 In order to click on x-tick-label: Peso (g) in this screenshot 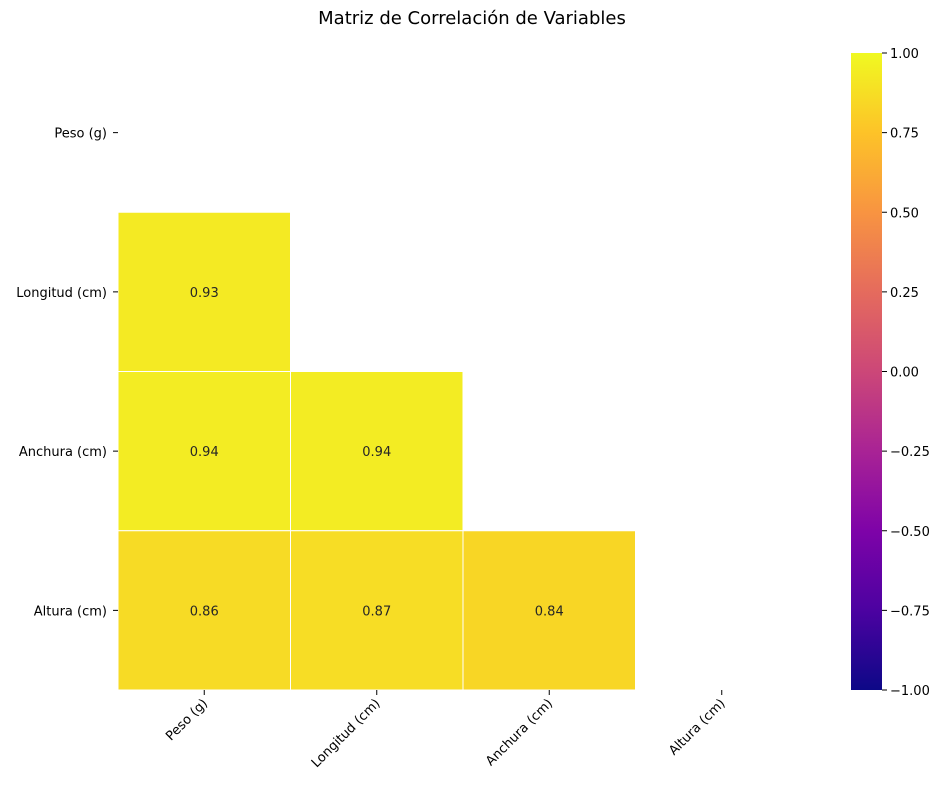, I will do `click(187, 720)`.